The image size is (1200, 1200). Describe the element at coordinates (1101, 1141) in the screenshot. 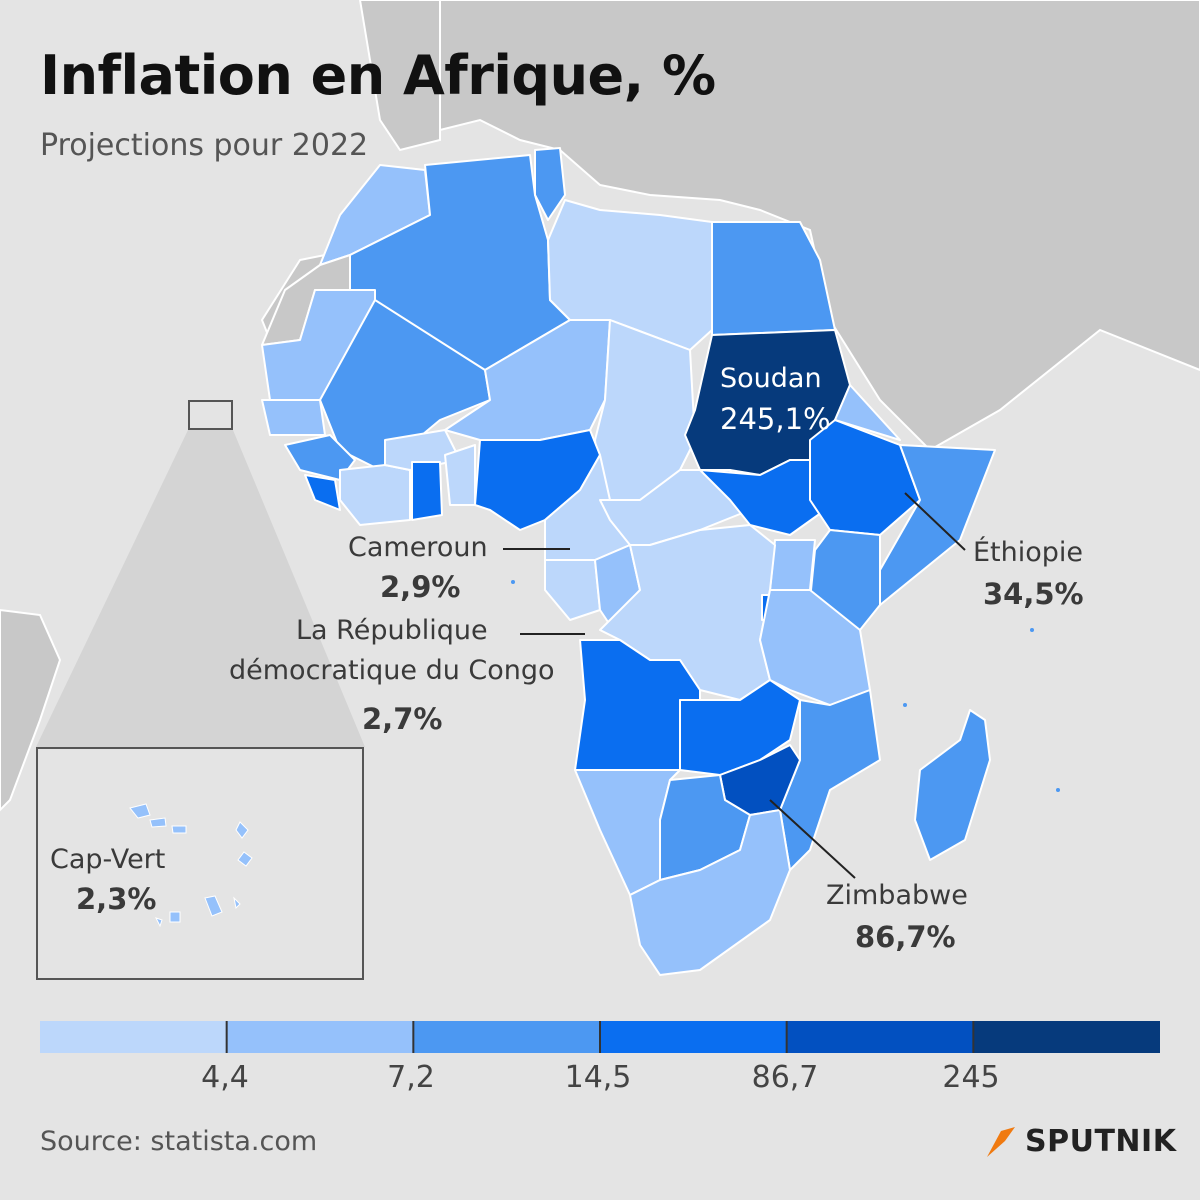

I see `brand-name: SPUTNIK` at that location.